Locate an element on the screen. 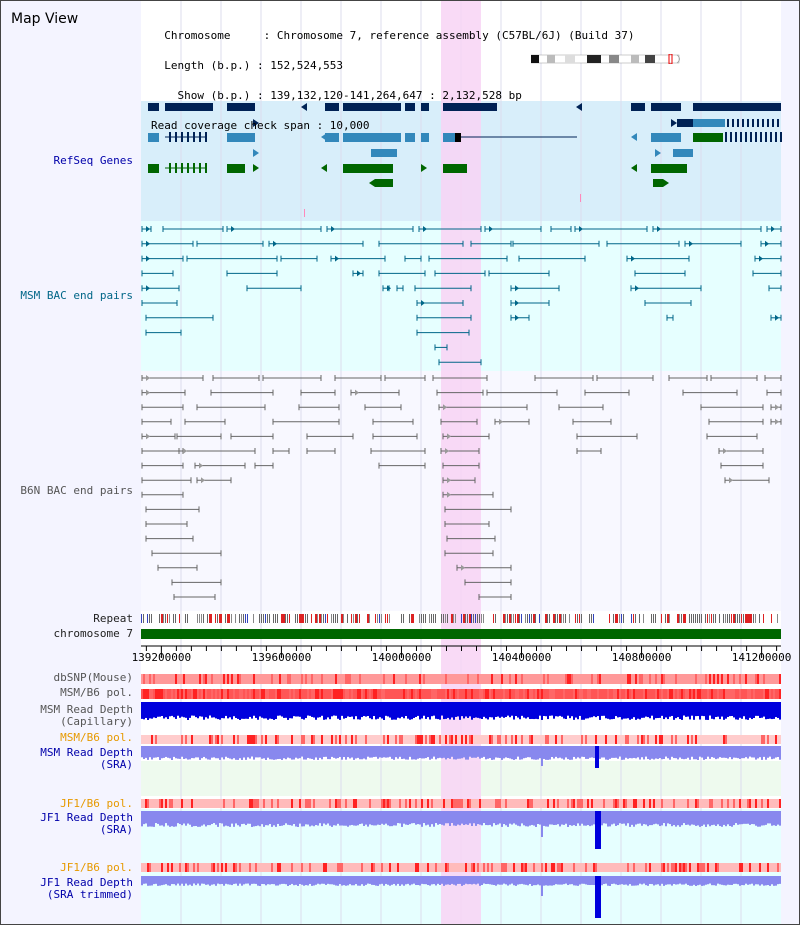  chromosome-ideogram-icon is located at coordinates (607, 59).